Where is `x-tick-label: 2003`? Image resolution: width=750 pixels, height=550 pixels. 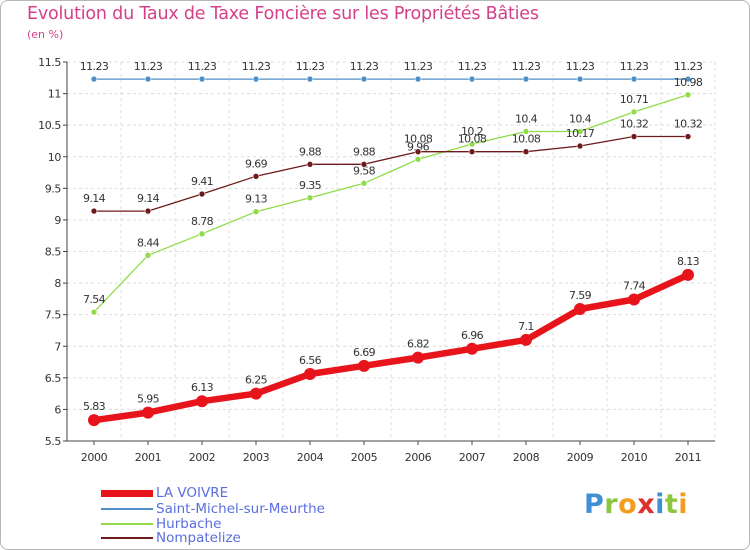
x-tick-label: 2003 is located at coordinates (256, 457).